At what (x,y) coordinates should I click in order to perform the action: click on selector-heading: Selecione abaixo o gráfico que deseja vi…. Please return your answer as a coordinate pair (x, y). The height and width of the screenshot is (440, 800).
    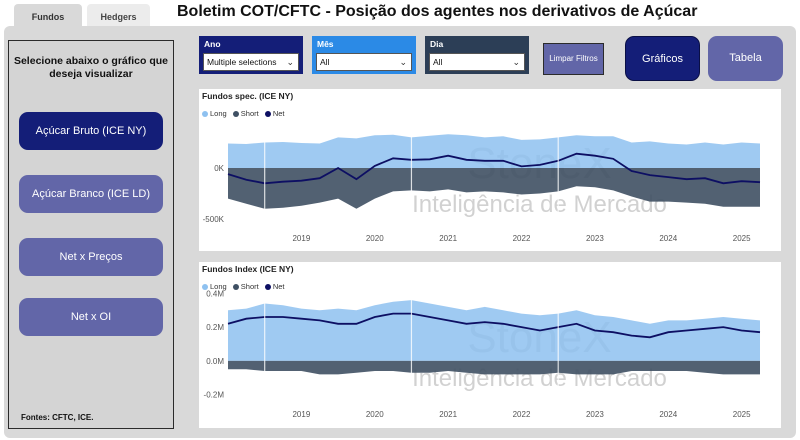
    Looking at the image, I should click on (91, 67).